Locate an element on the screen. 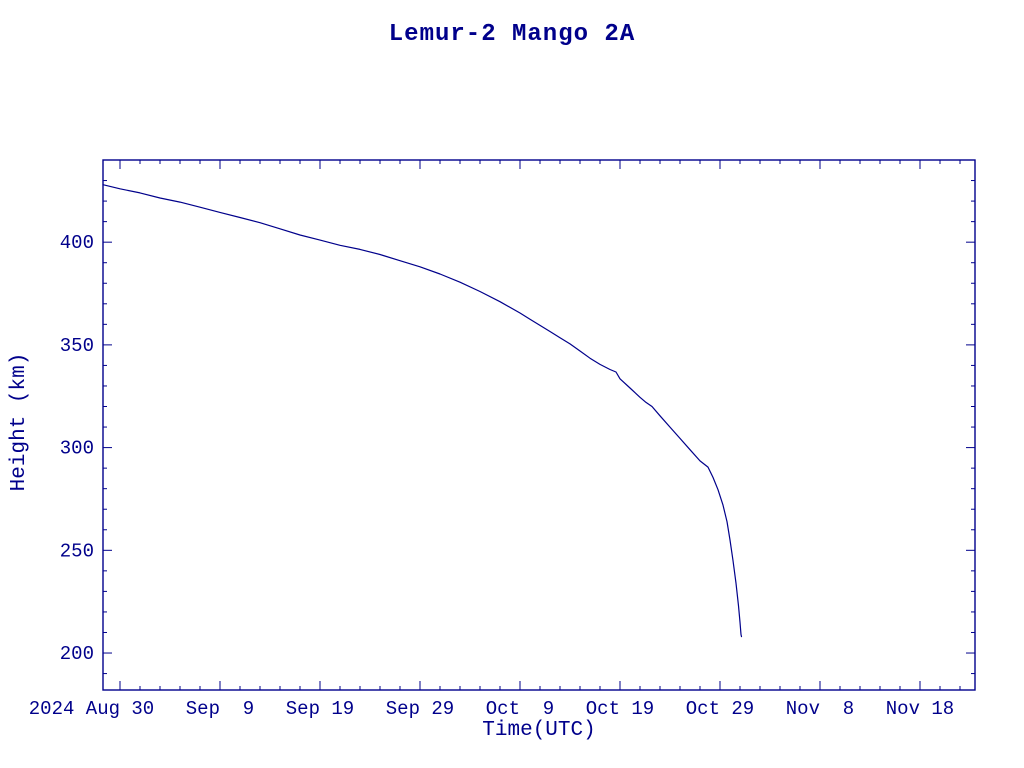 Image resolution: width=1024 pixels, height=768 pixels. x-tick-label: Sep 29 is located at coordinates (420, 709).